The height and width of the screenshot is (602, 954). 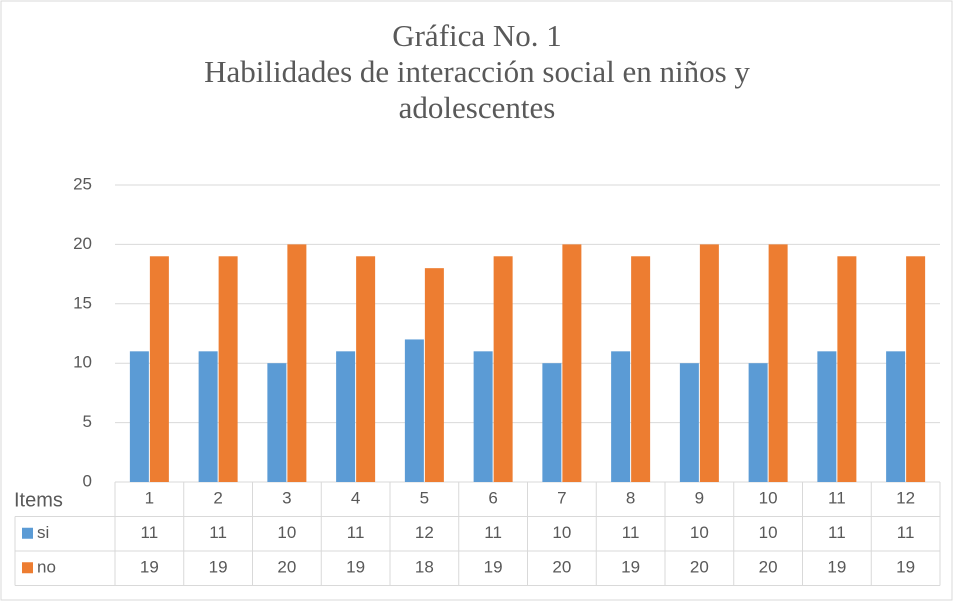 I want to click on y-tick-label: 10, so click(x=82, y=362).